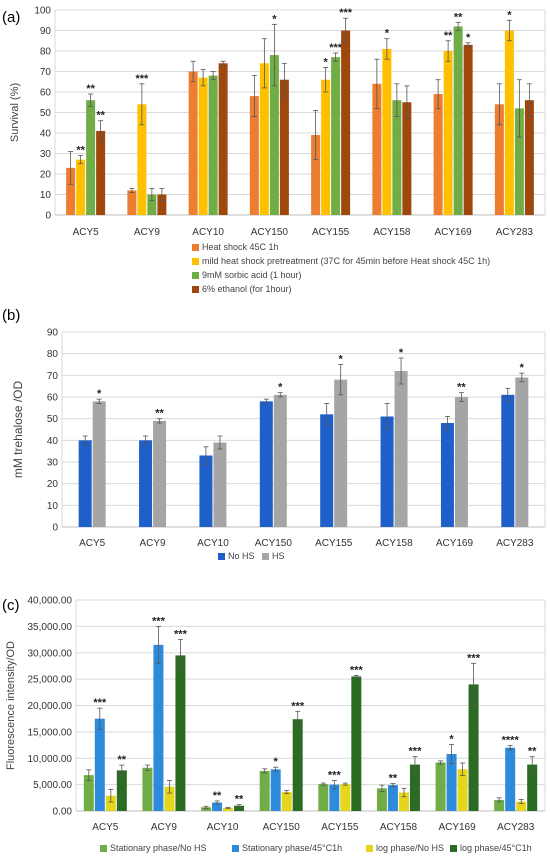 This screenshot has width=550, height=858. I want to click on y-tick-label: 20, so click(46, 175).